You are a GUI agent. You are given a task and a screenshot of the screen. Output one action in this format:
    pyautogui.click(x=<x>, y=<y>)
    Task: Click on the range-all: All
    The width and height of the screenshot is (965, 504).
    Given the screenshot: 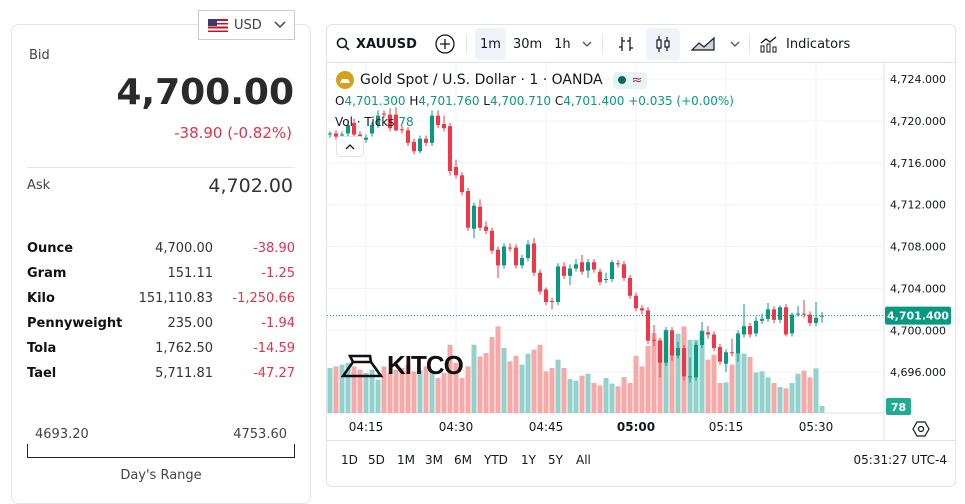 What is the action you would take?
    pyautogui.click(x=583, y=460)
    